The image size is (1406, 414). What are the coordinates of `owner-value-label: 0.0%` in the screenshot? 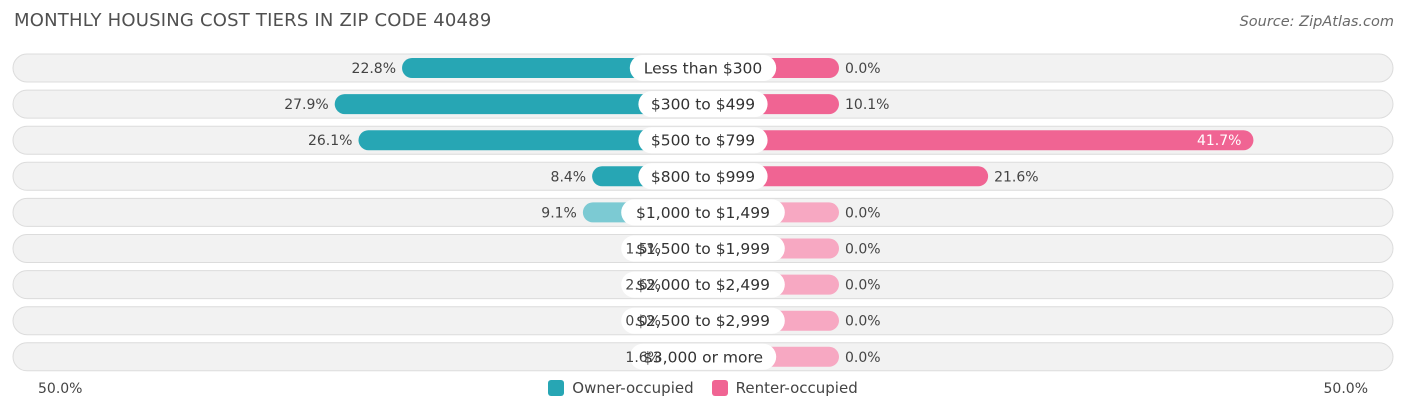 It's located at (643, 322).